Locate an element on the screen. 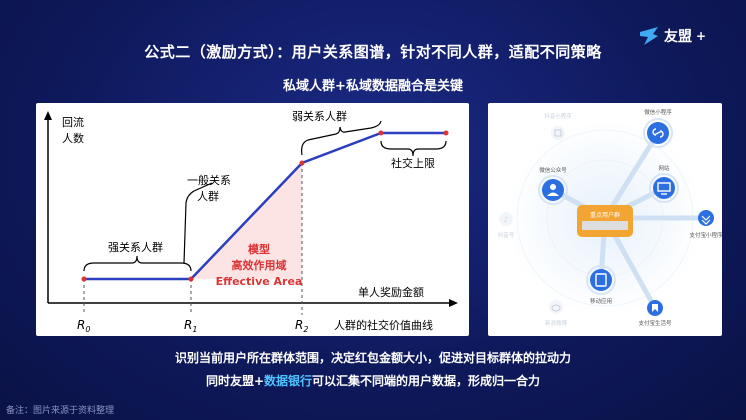 The height and width of the screenshot is (420, 746). umeng-logo: 友盟 + is located at coordinates (672, 36).